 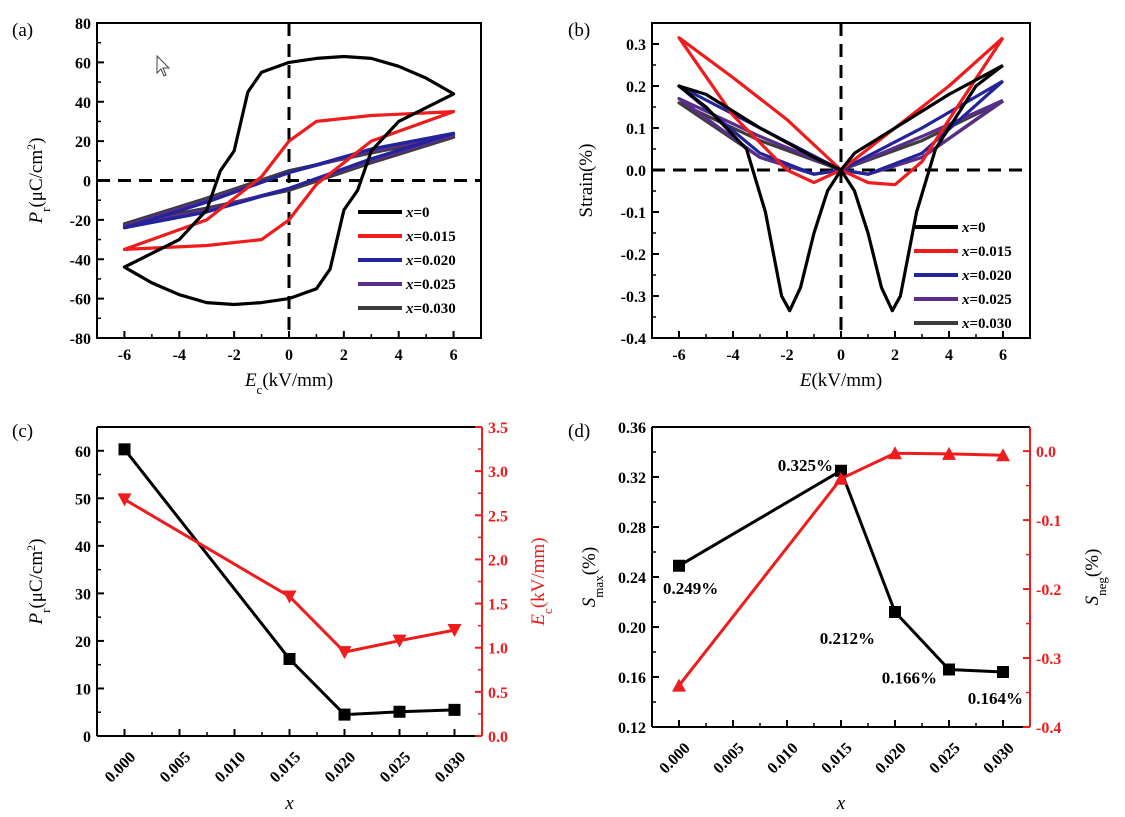 What do you see at coordinates (80, 339) in the screenshot?
I see `a-ytick-label: -80` at bounding box center [80, 339].